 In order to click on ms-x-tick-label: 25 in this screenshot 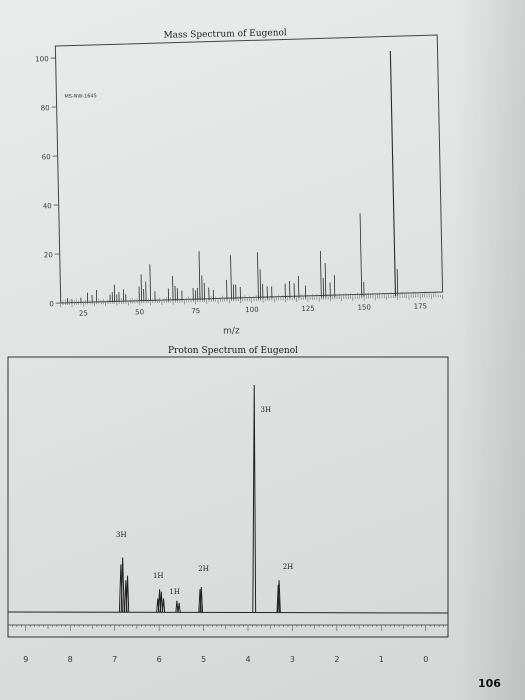, I will do `click(83, 313)`.